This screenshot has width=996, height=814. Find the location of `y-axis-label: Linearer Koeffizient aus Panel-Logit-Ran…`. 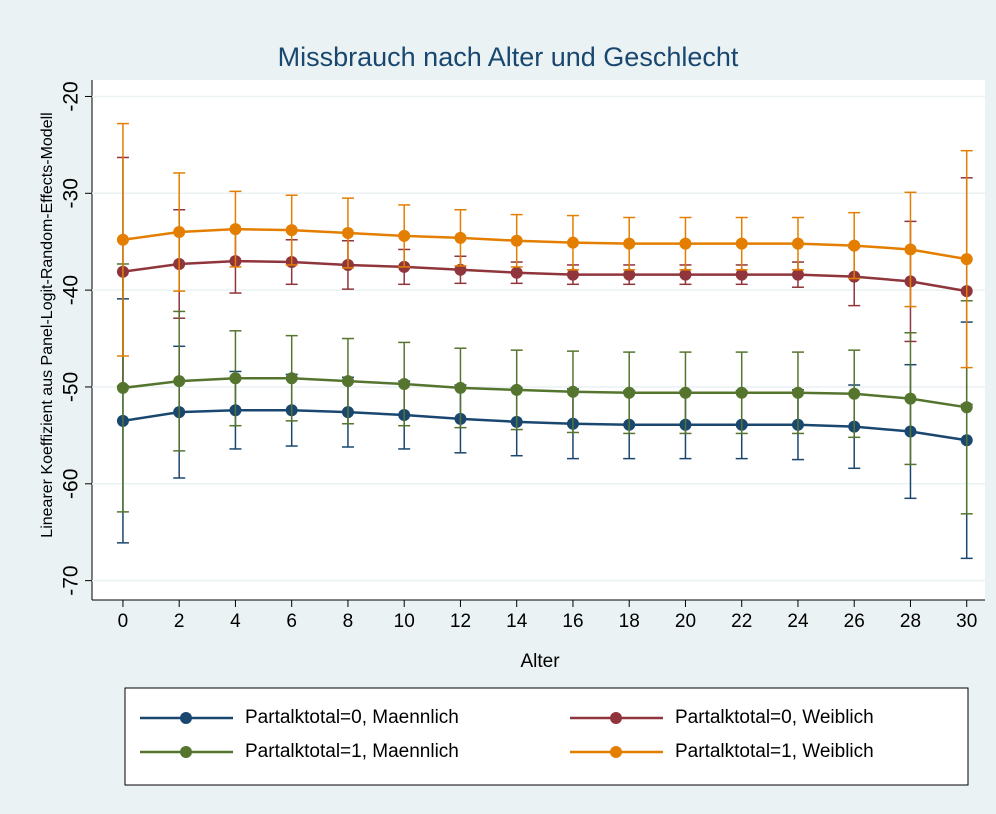

y-axis-label: Linearer Koeffizient aus Panel-Logit-Ran… is located at coordinates (47, 324).